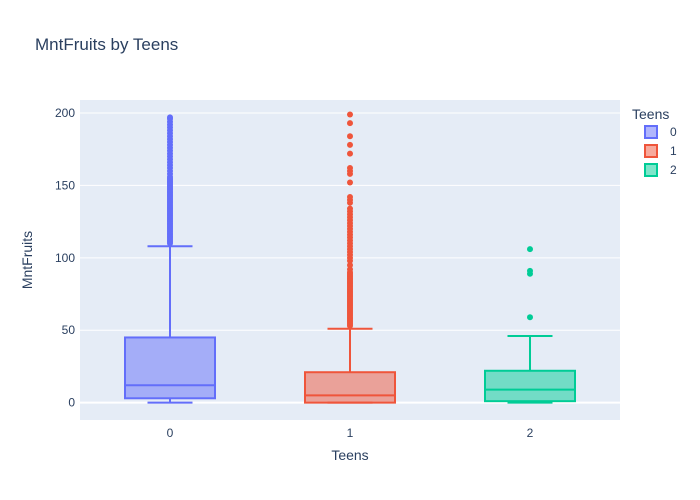  I want to click on y-axis-ticks: 0 50 100 150 200, so click(65, 258).